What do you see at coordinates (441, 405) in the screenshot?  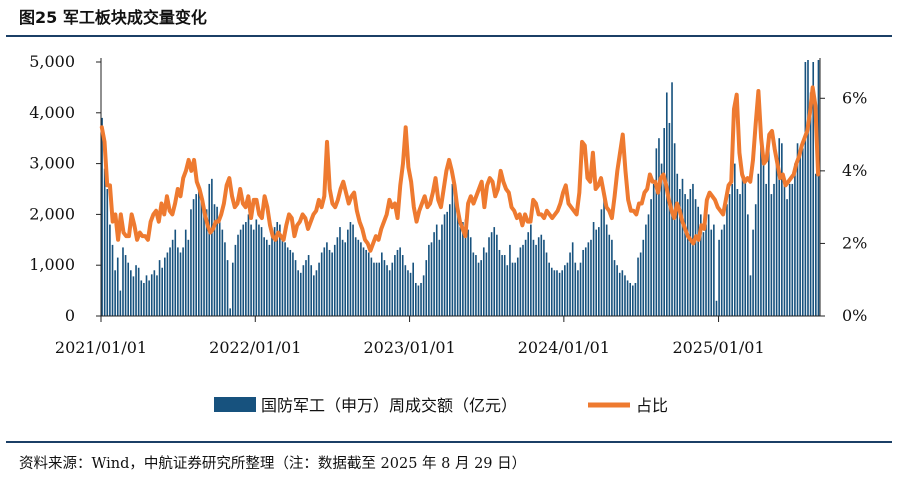 I see `chart-legend: 国防军工（申万）周成交额（亿元） 占比` at bounding box center [441, 405].